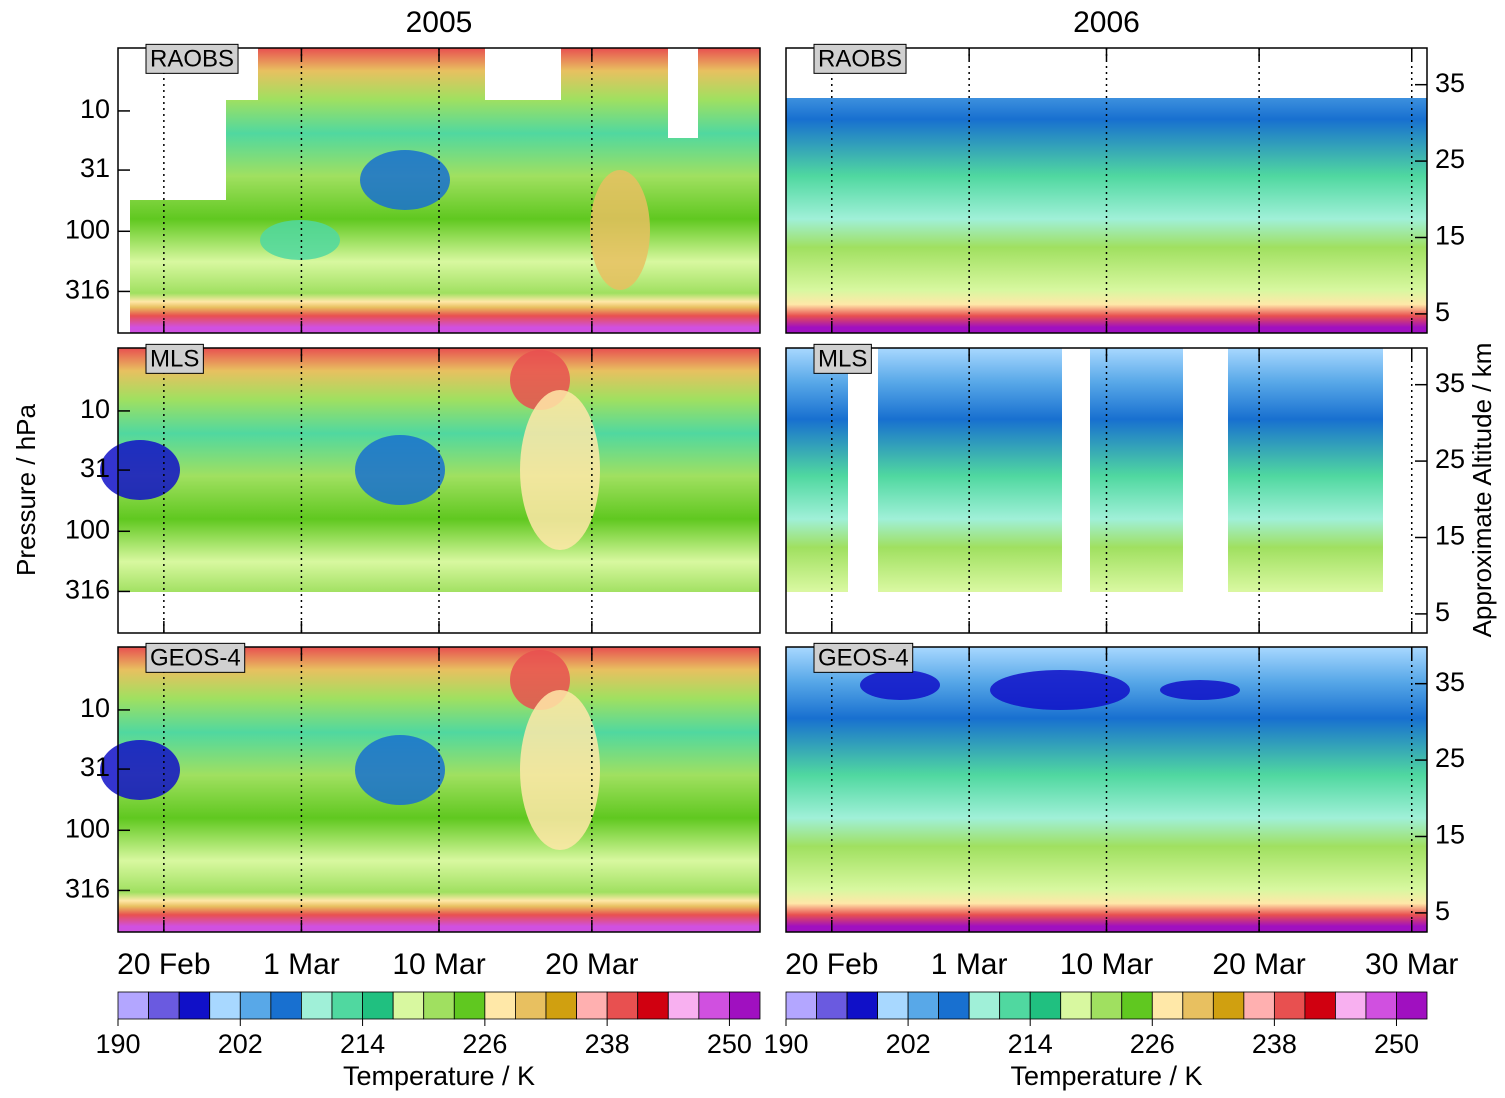 Image resolution: width=1505 pixels, height=1098 pixels. I want to click on x-tick-label: 30 Mar, so click(1411, 964).